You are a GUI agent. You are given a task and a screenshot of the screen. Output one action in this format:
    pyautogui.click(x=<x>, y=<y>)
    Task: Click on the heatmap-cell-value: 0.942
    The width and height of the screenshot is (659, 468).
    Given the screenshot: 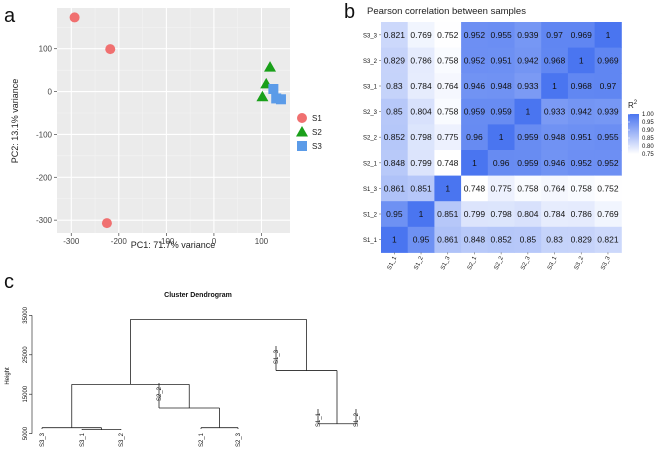 What is the action you would take?
    pyautogui.click(x=582, y=112)
    